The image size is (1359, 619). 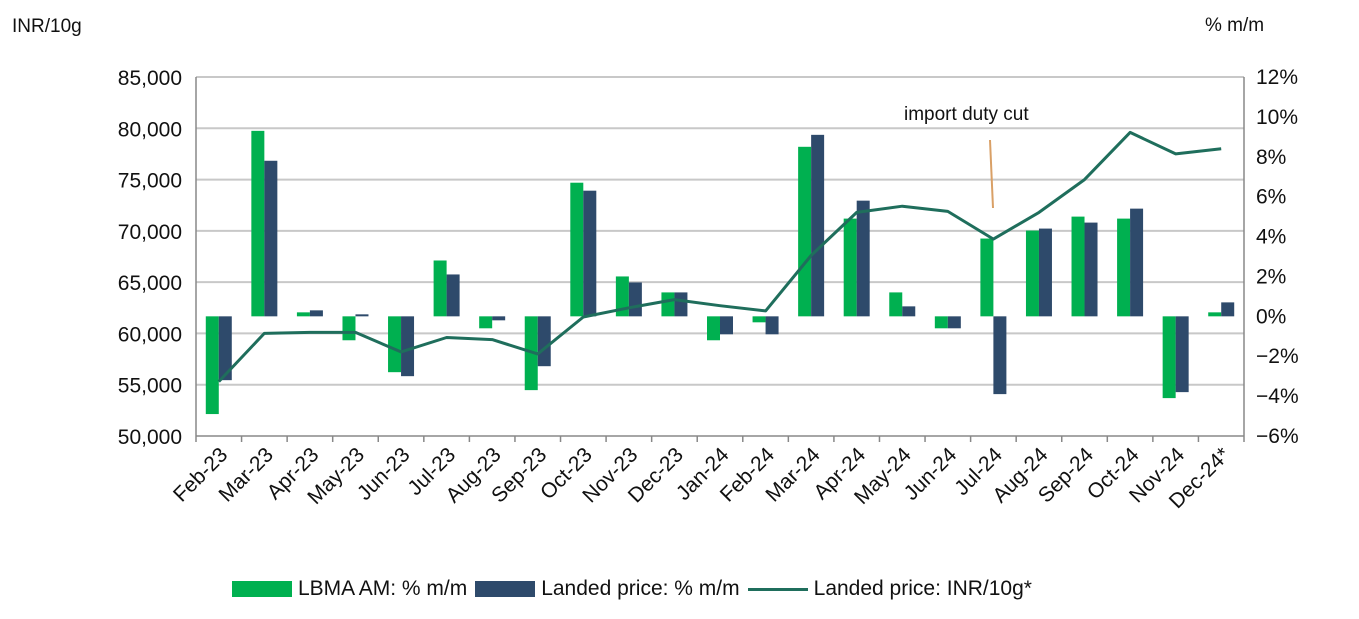 I want to click on right-tick-label: 8%, so click(x=1271, y=157).